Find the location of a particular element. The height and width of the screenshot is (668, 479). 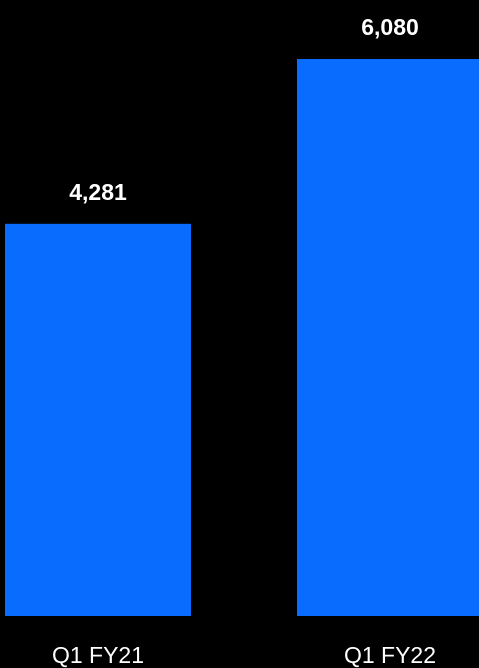

data-label-0: 4,281 is located at coordinates (98, 192).